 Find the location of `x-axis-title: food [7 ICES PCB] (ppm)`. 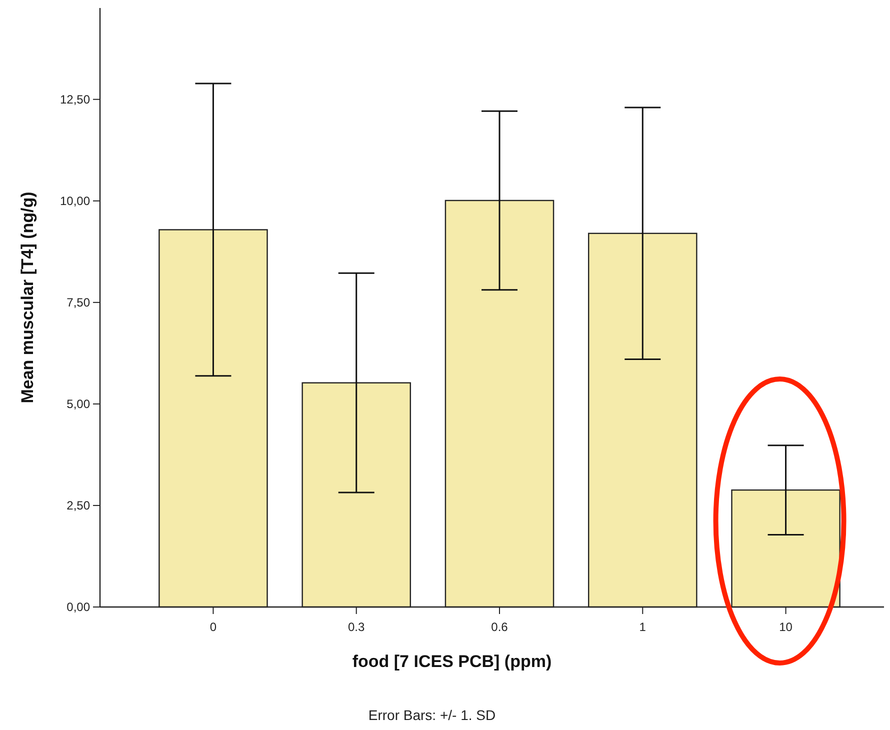

x-axis-title: food [7 ICES PCB] (ppm) is located at coordinates (452, 661).